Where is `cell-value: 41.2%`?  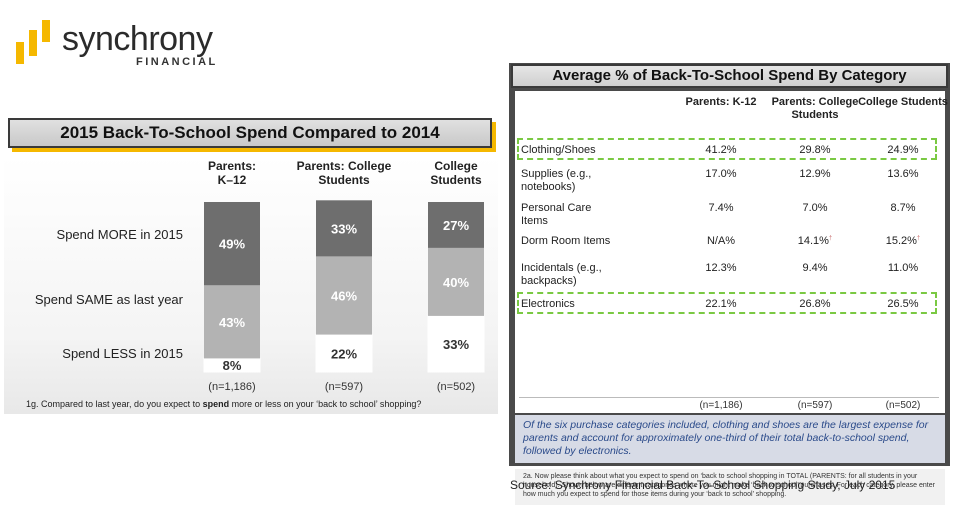
cell-value: 41.2% is located at coordinates (721, 150).